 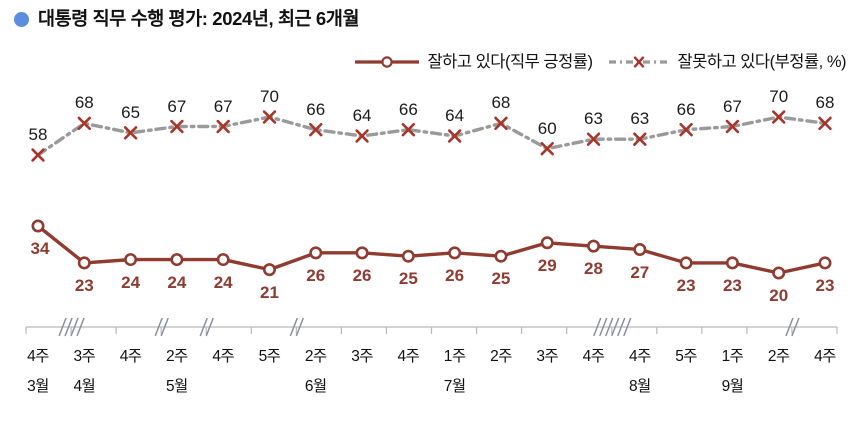 I want to click on title-bullet-icon, so click(x=21, y=19).